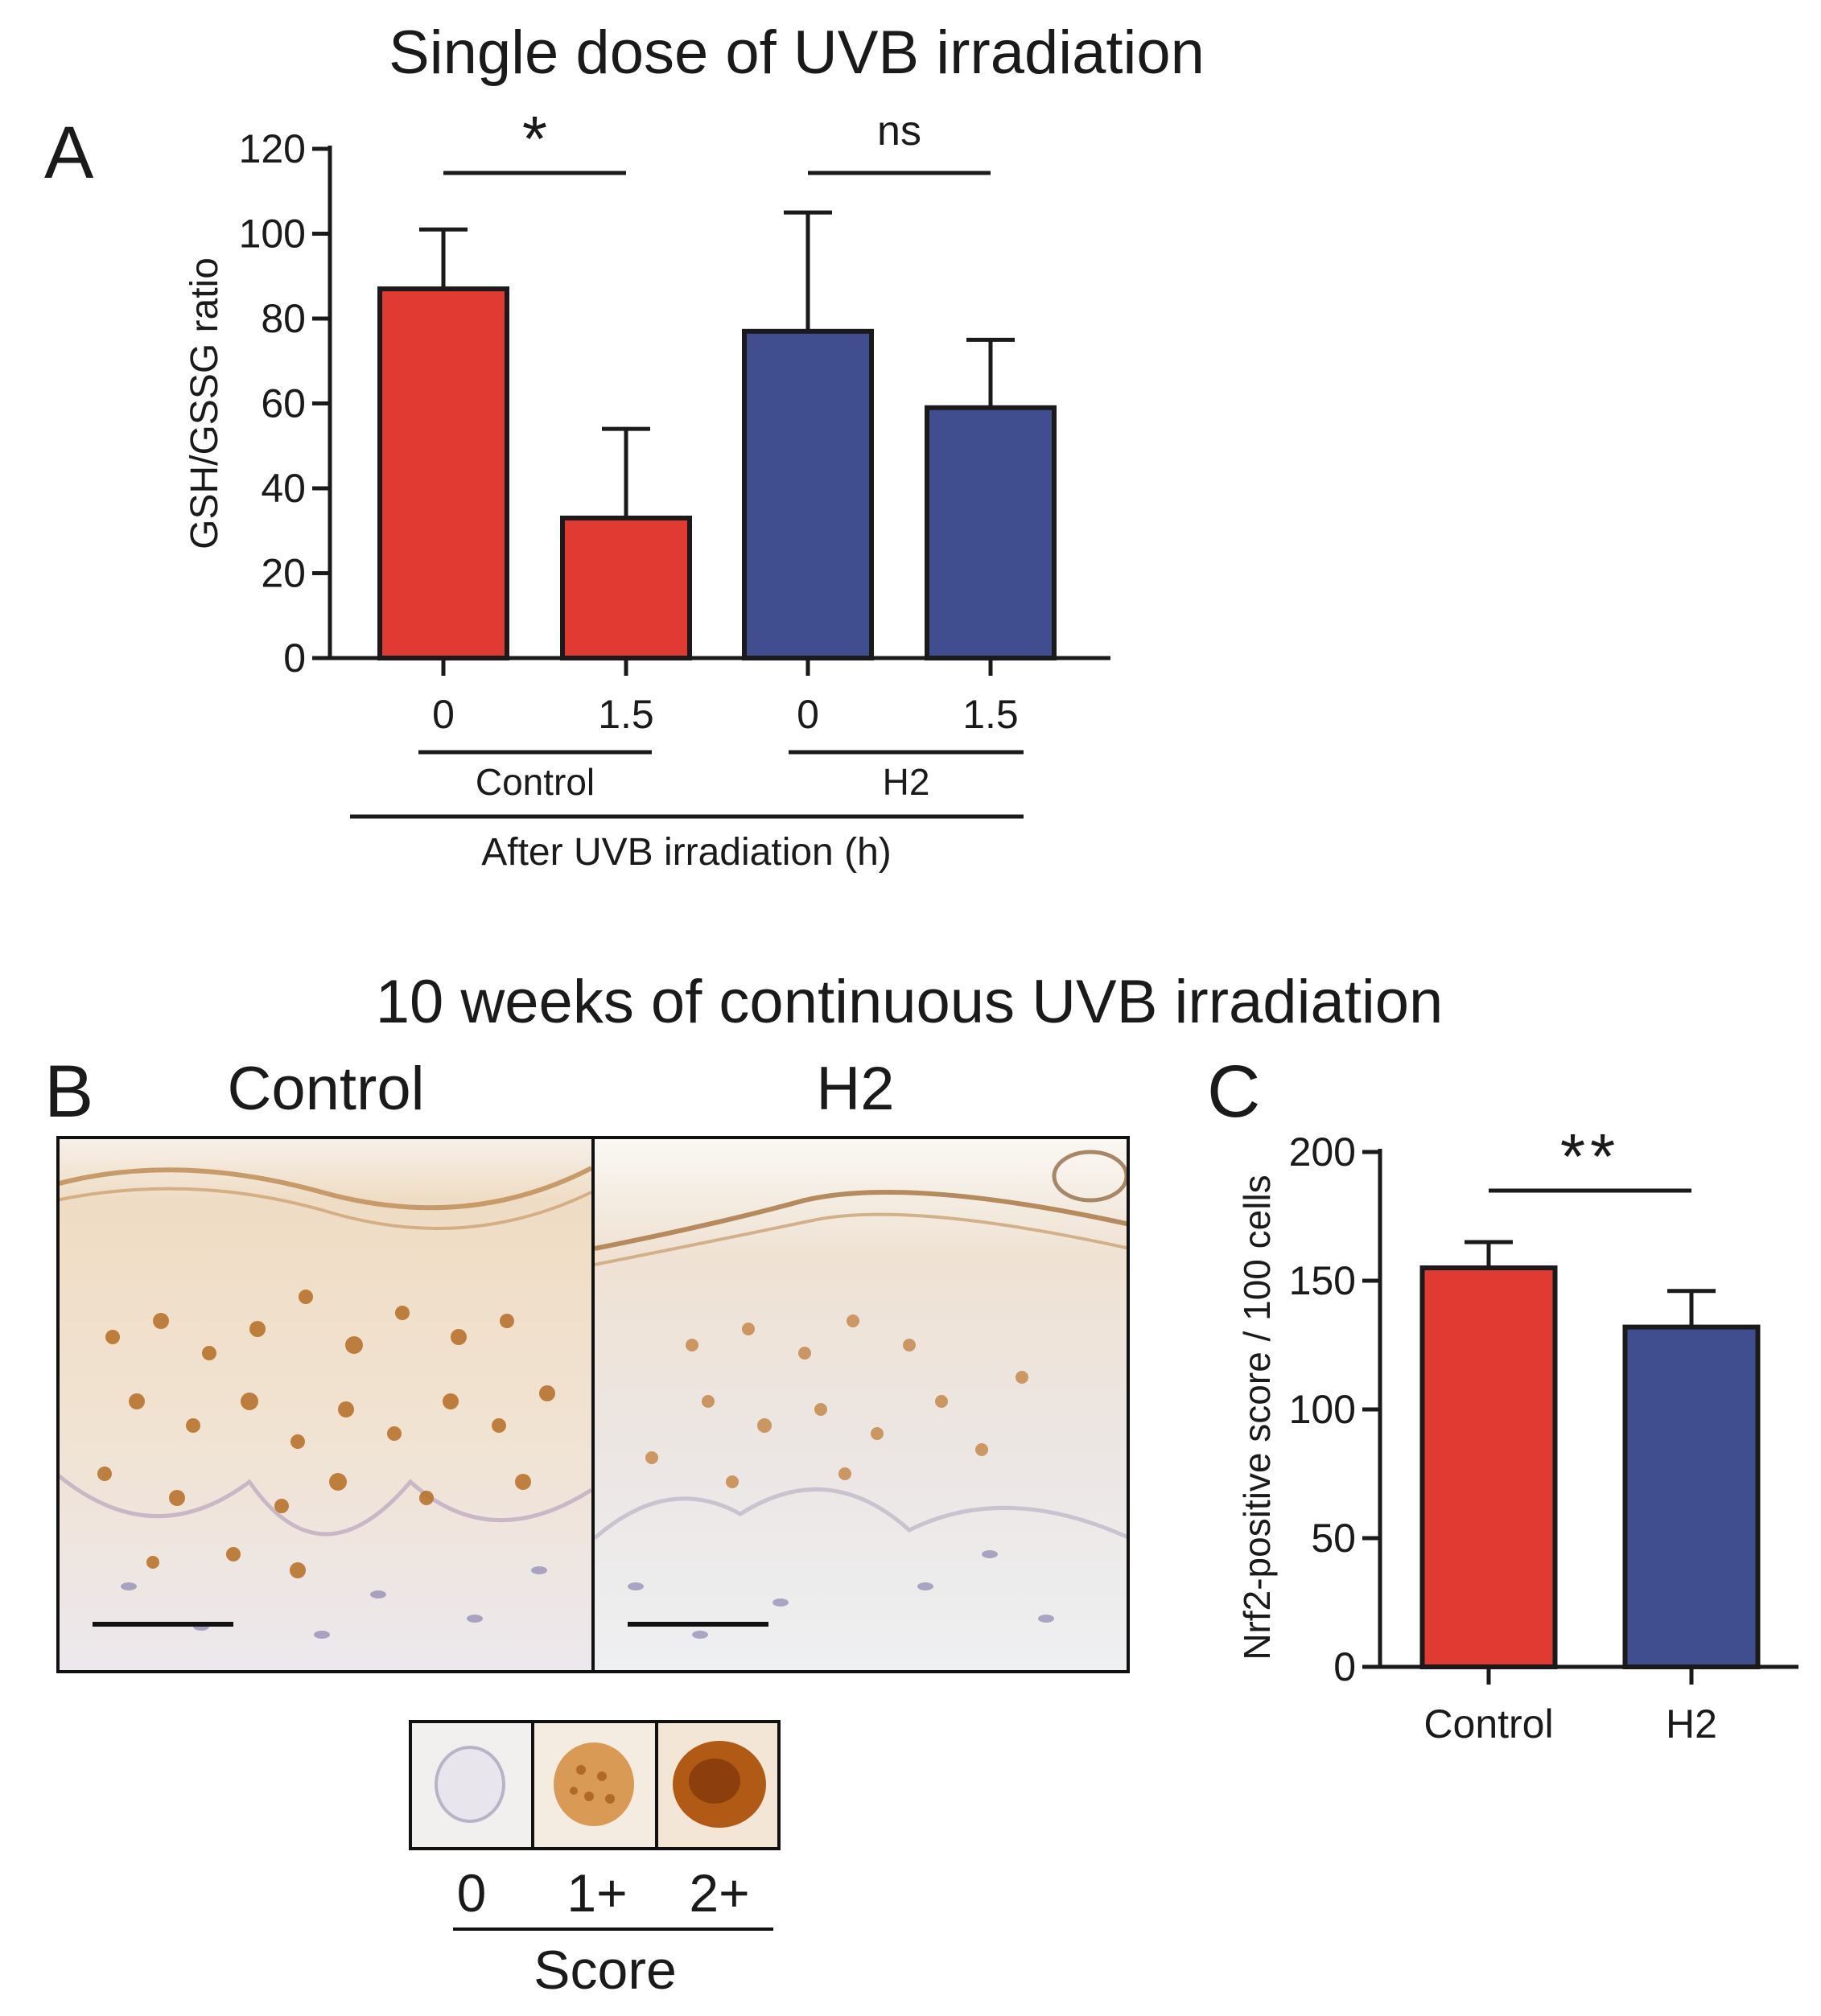 This screenshot has width=1821, height=2016. I want to click on group-label-a: Control, so click(535, 782).